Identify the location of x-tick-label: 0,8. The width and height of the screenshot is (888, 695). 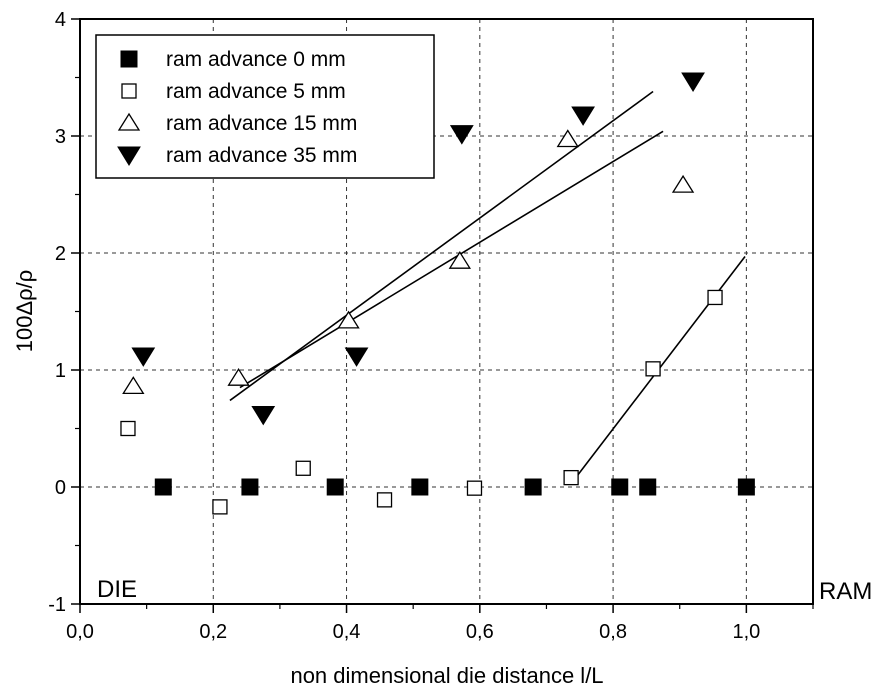
(613, 632).